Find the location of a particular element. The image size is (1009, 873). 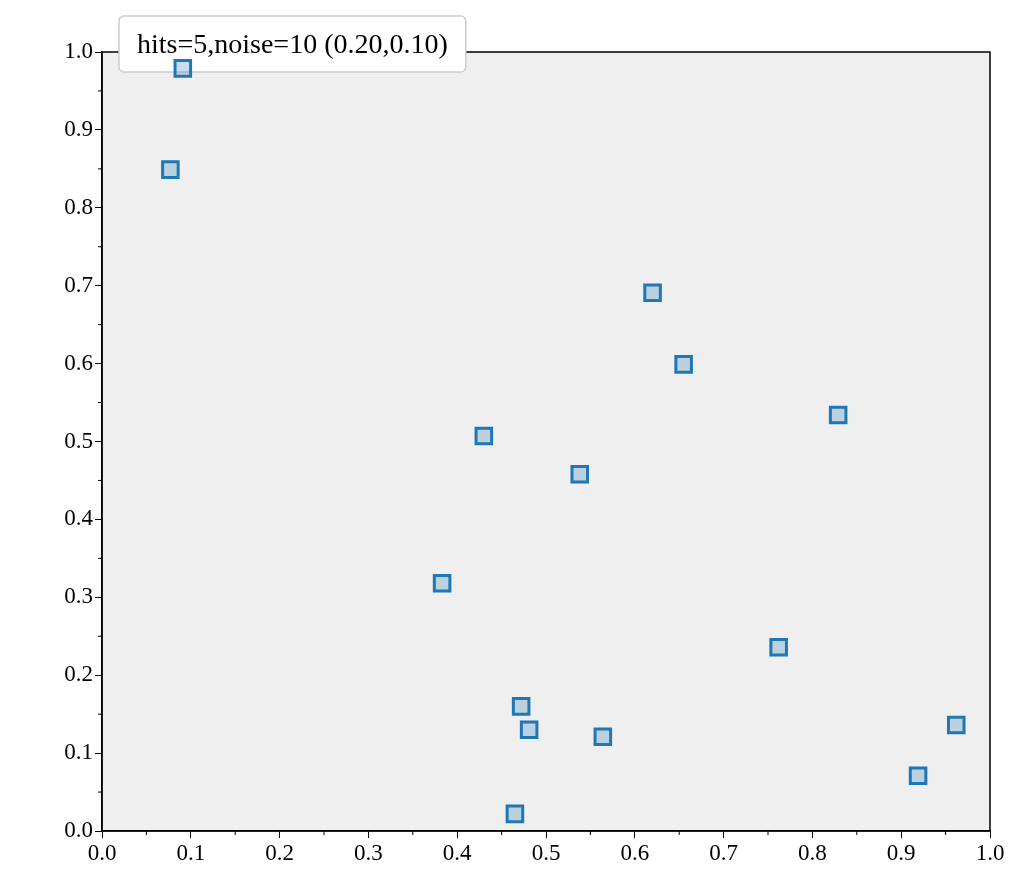

y-tick-label: 1.0 is located at coordinates (78, 51).